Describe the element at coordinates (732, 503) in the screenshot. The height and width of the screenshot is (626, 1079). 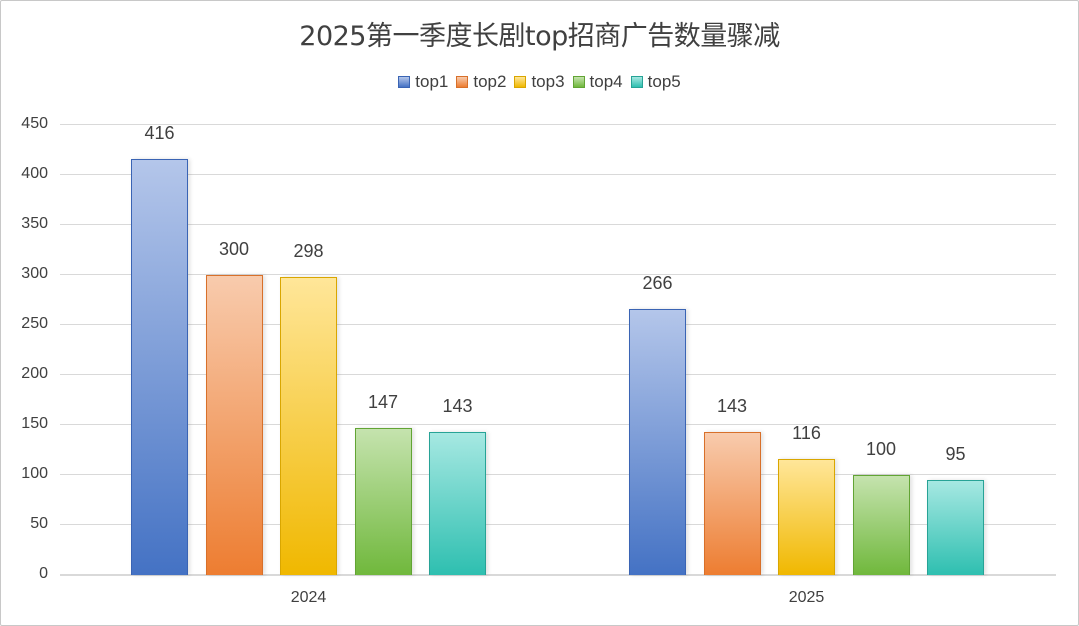
I see `bar-2025-top2` at that location.